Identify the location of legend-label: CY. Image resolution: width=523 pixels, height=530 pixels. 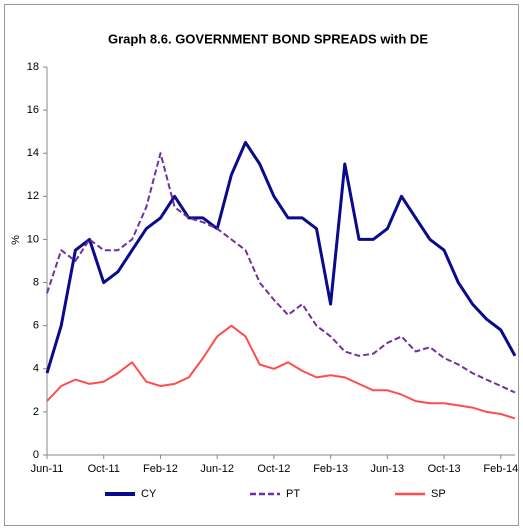
(149, 494).